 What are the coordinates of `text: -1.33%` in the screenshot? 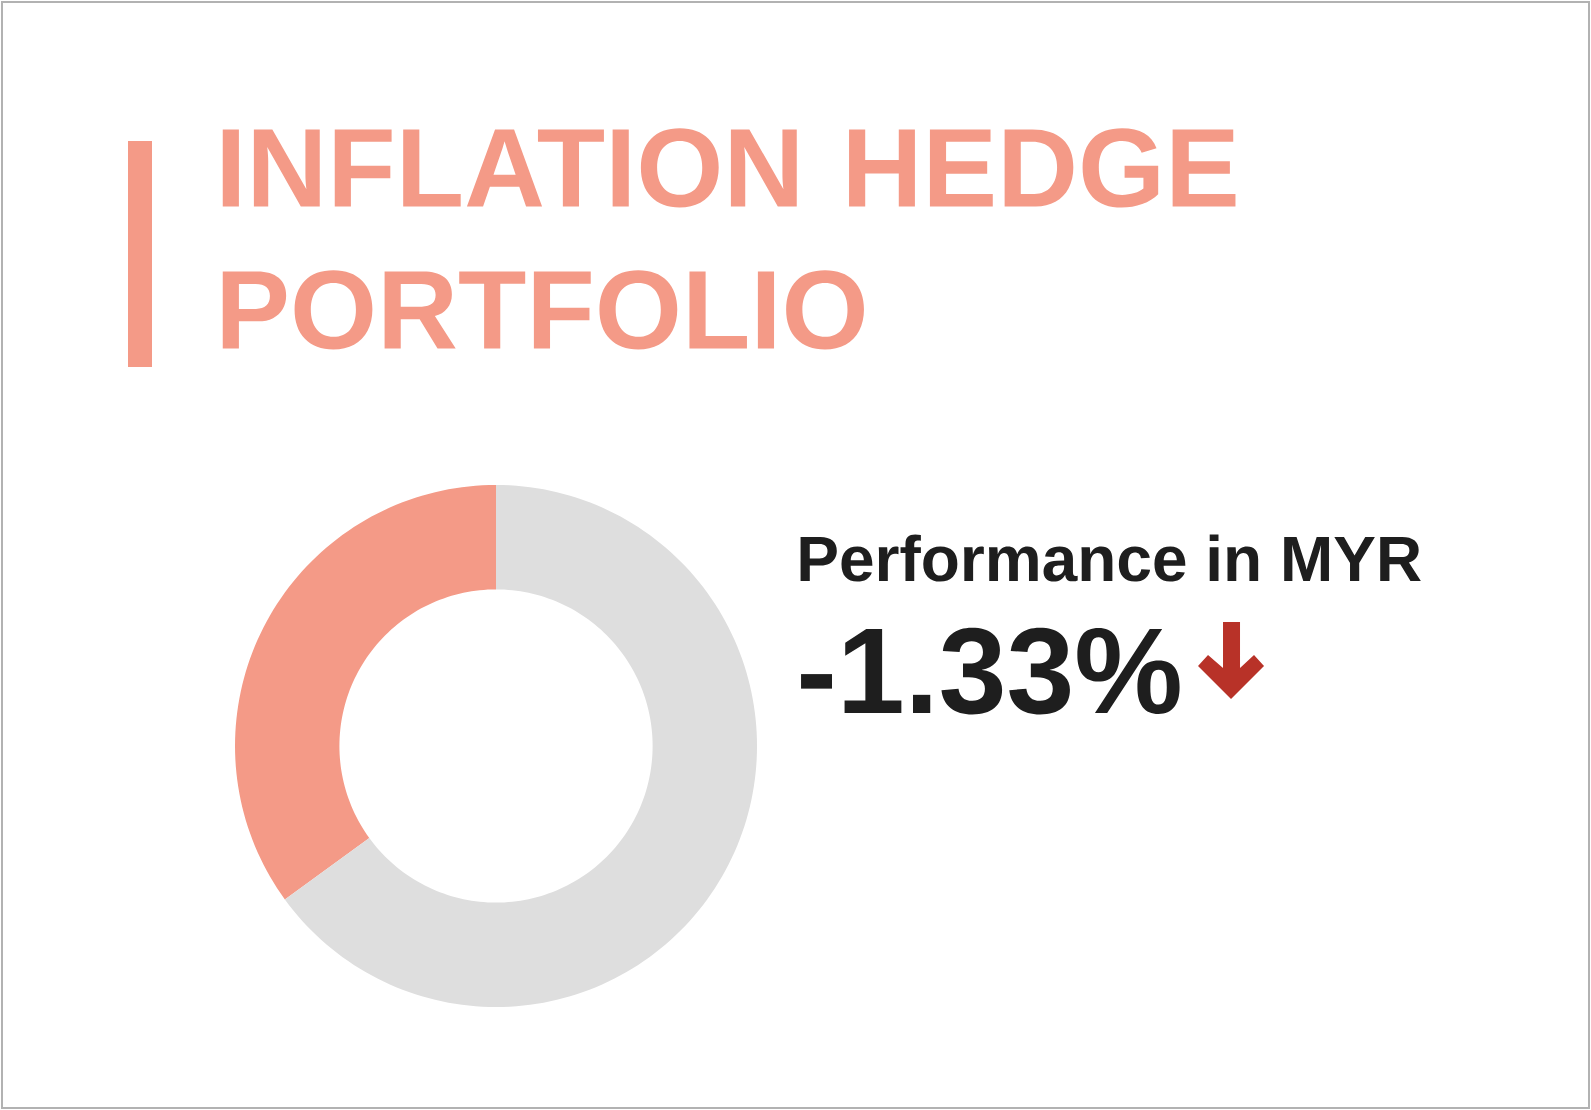 It's located at (990, 671).